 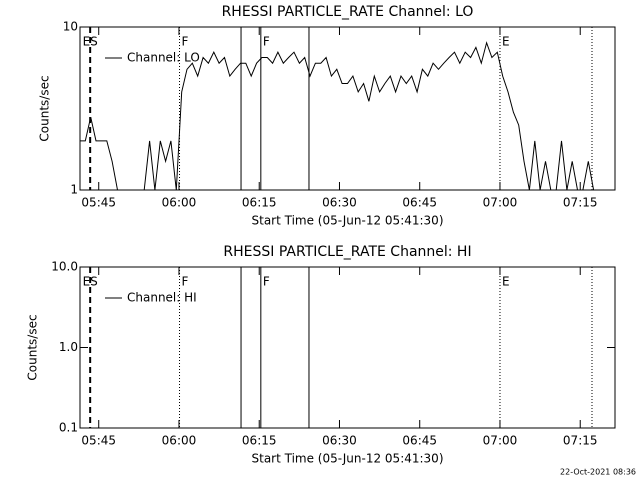 I want to click on y-tick-label: 1, so click(x=74, y=190).